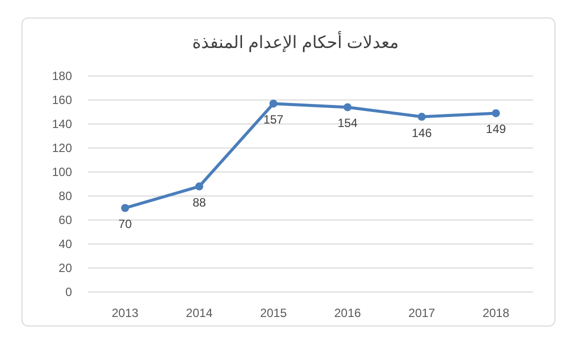 The height and width of the screenshot is (348, 571). What do you see at coordinates (422, 133) in the screenshot?
I see `data-label: 146` at bounding box center [422, 133].